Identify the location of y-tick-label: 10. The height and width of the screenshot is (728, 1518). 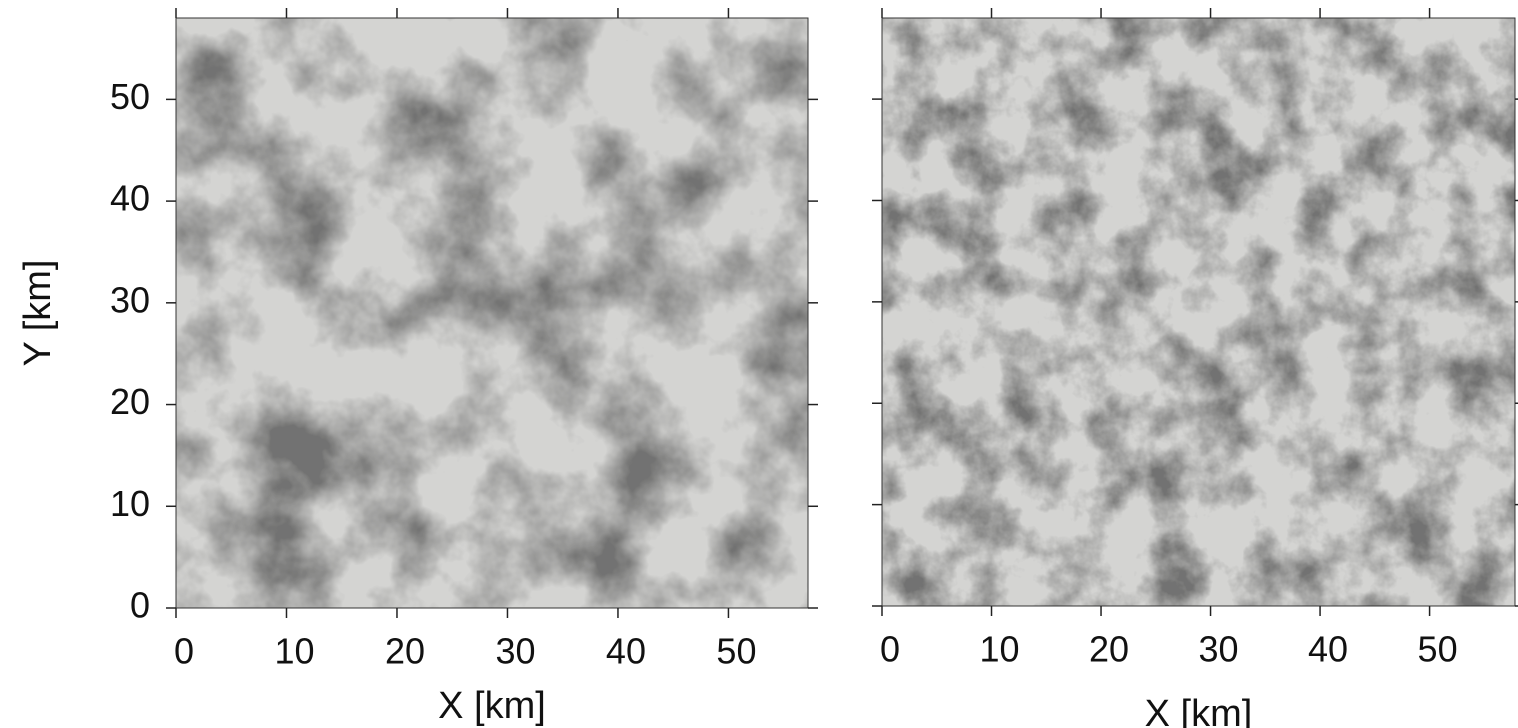
(130, 503).